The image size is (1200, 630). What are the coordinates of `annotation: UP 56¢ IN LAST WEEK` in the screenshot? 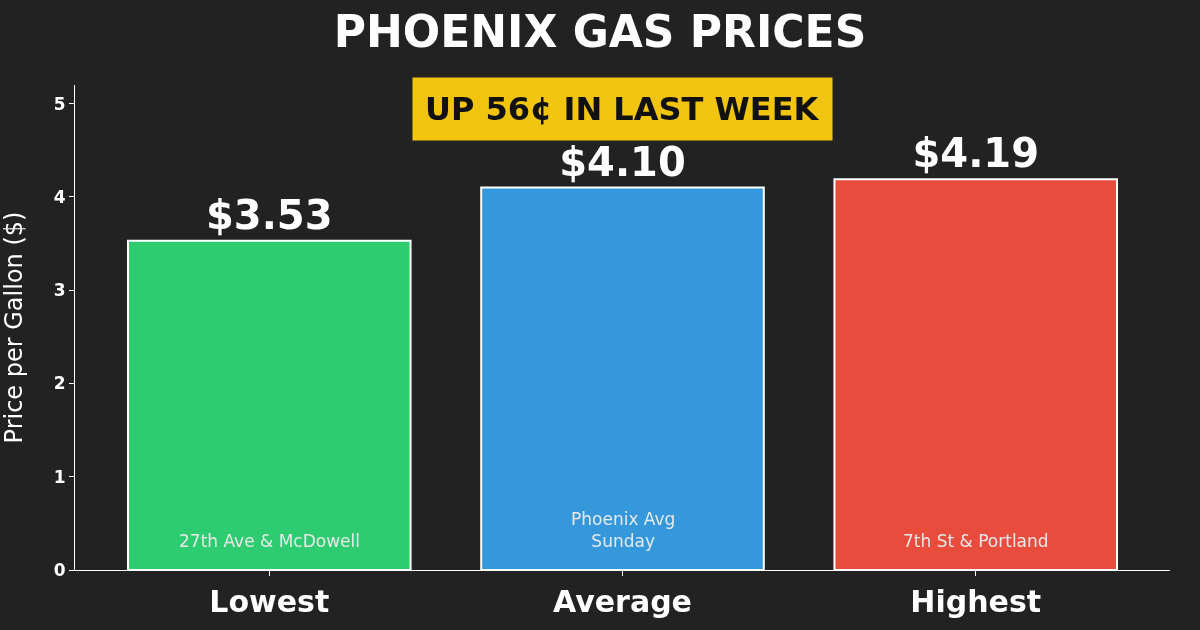 It's located at (622, 109).